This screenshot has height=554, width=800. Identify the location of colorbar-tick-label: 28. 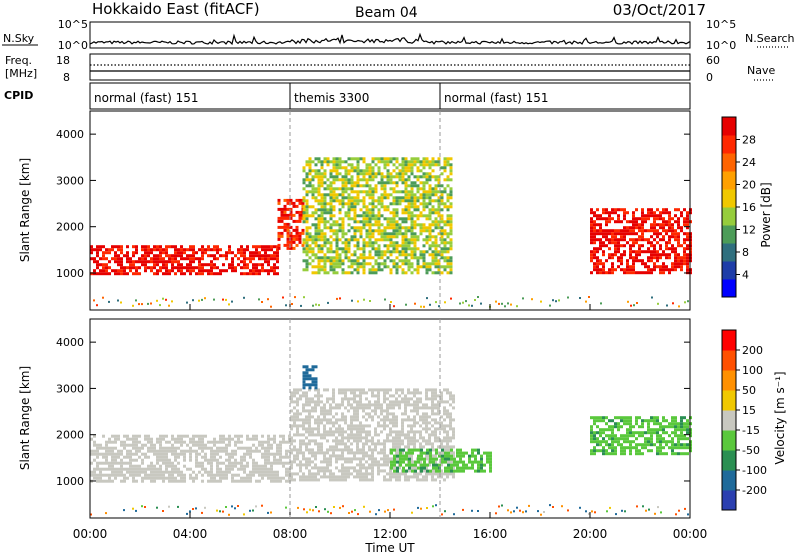
(749, 140).